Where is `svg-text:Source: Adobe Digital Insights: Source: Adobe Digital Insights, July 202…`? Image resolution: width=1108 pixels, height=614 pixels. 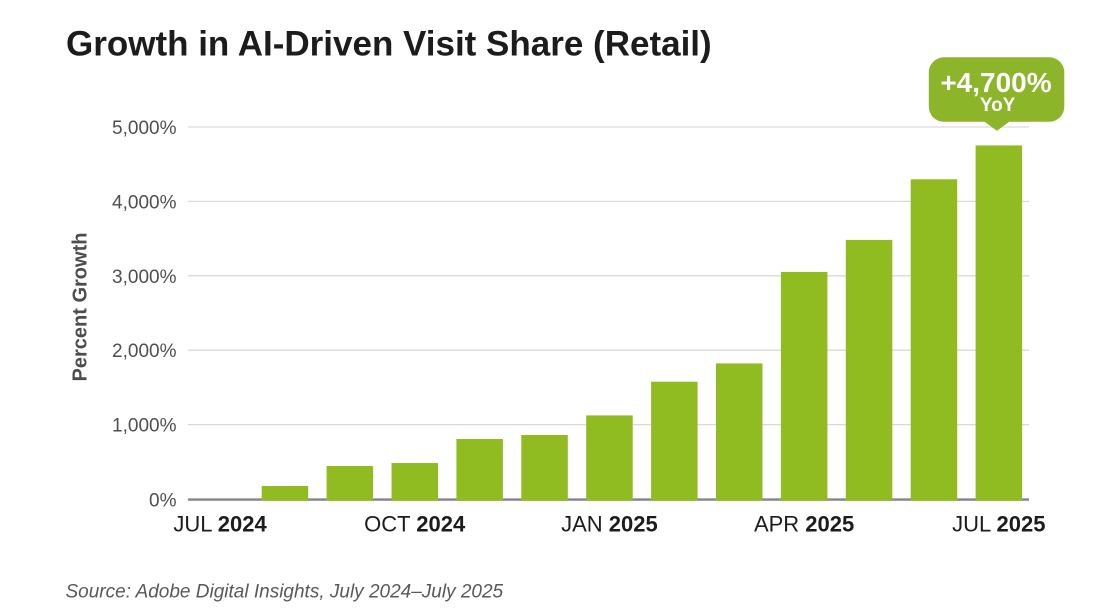 svg-text:Source: Adobe Digital Insights: Source: Adobe Digital Insights, July 202… is located at coordinates (285, 591).